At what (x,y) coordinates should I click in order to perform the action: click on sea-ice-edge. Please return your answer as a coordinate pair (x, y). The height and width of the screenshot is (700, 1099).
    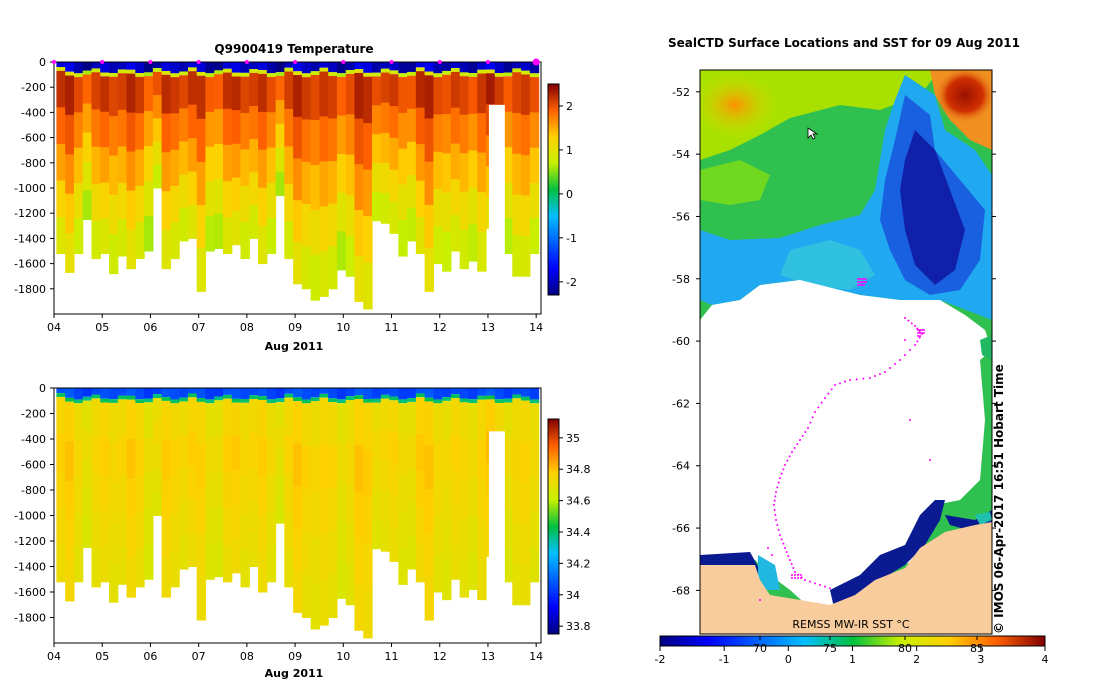
    Looking at the image, I should click on (769, 520).